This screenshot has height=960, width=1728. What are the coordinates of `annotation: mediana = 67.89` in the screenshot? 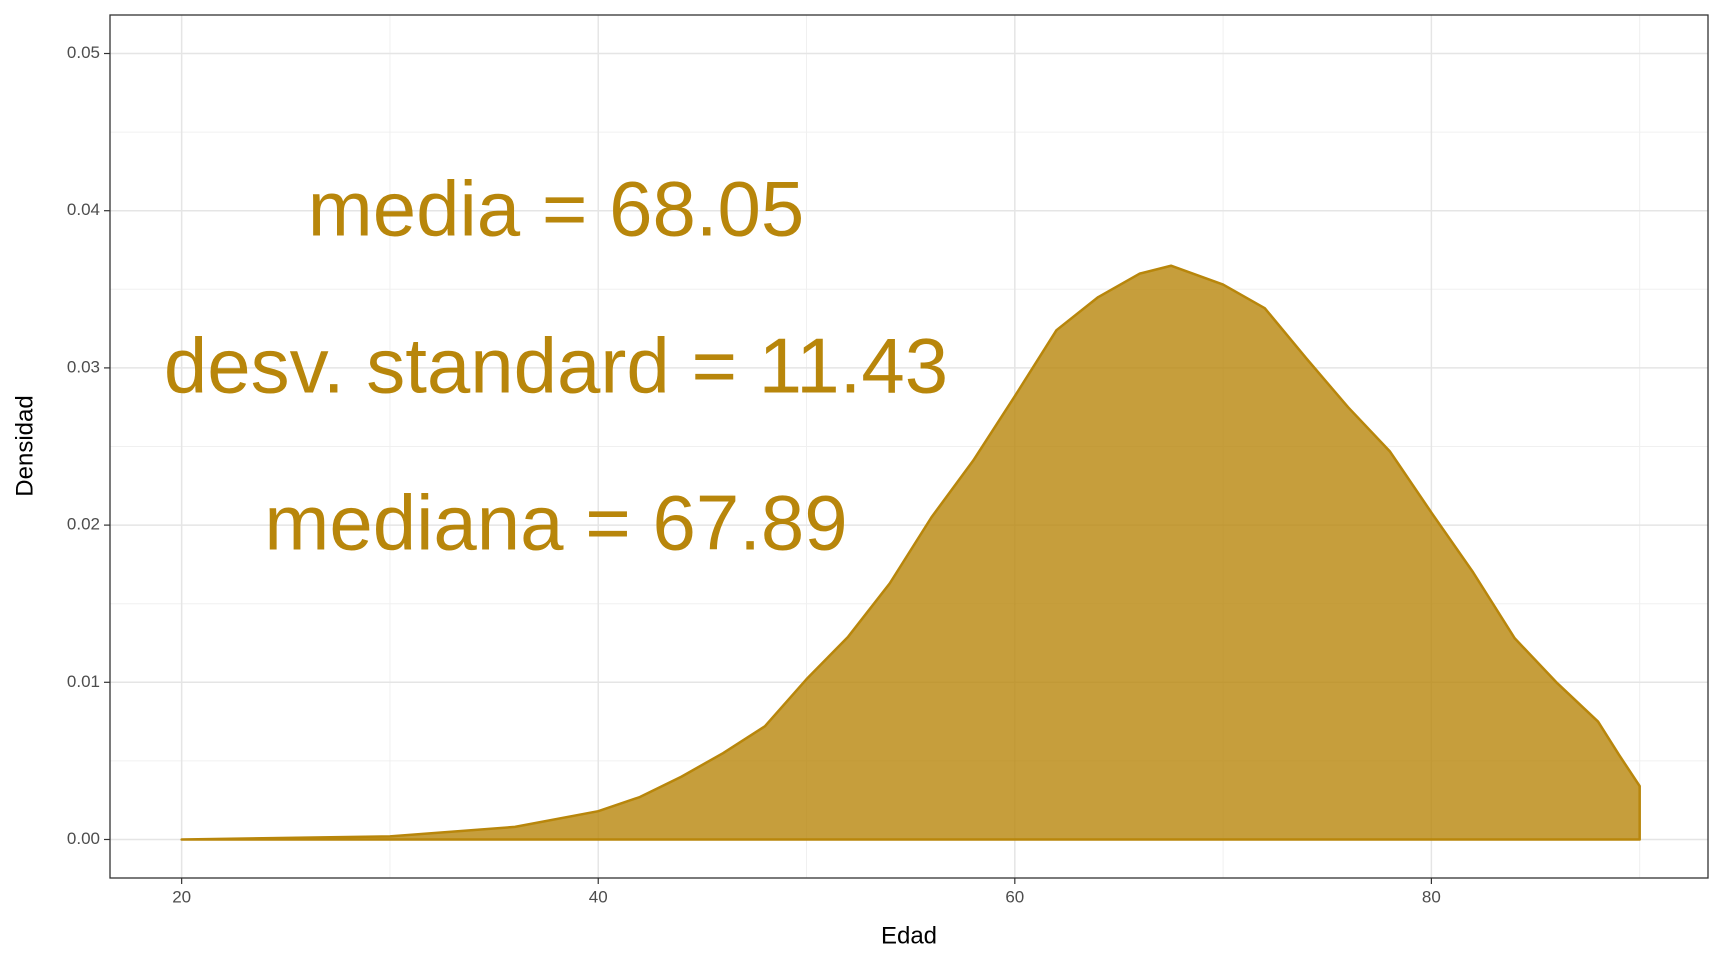 It's located at (555, 523).